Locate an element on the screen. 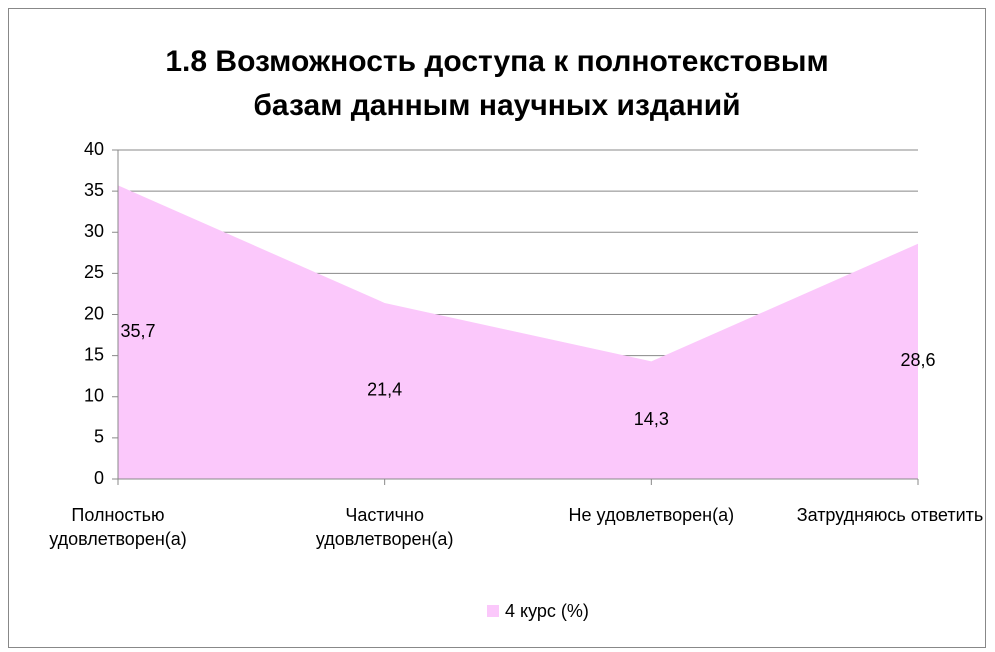 The image size is (995, 652). x-tick-label: Не удовлетворен(а) is located at coordinates (651, 515).